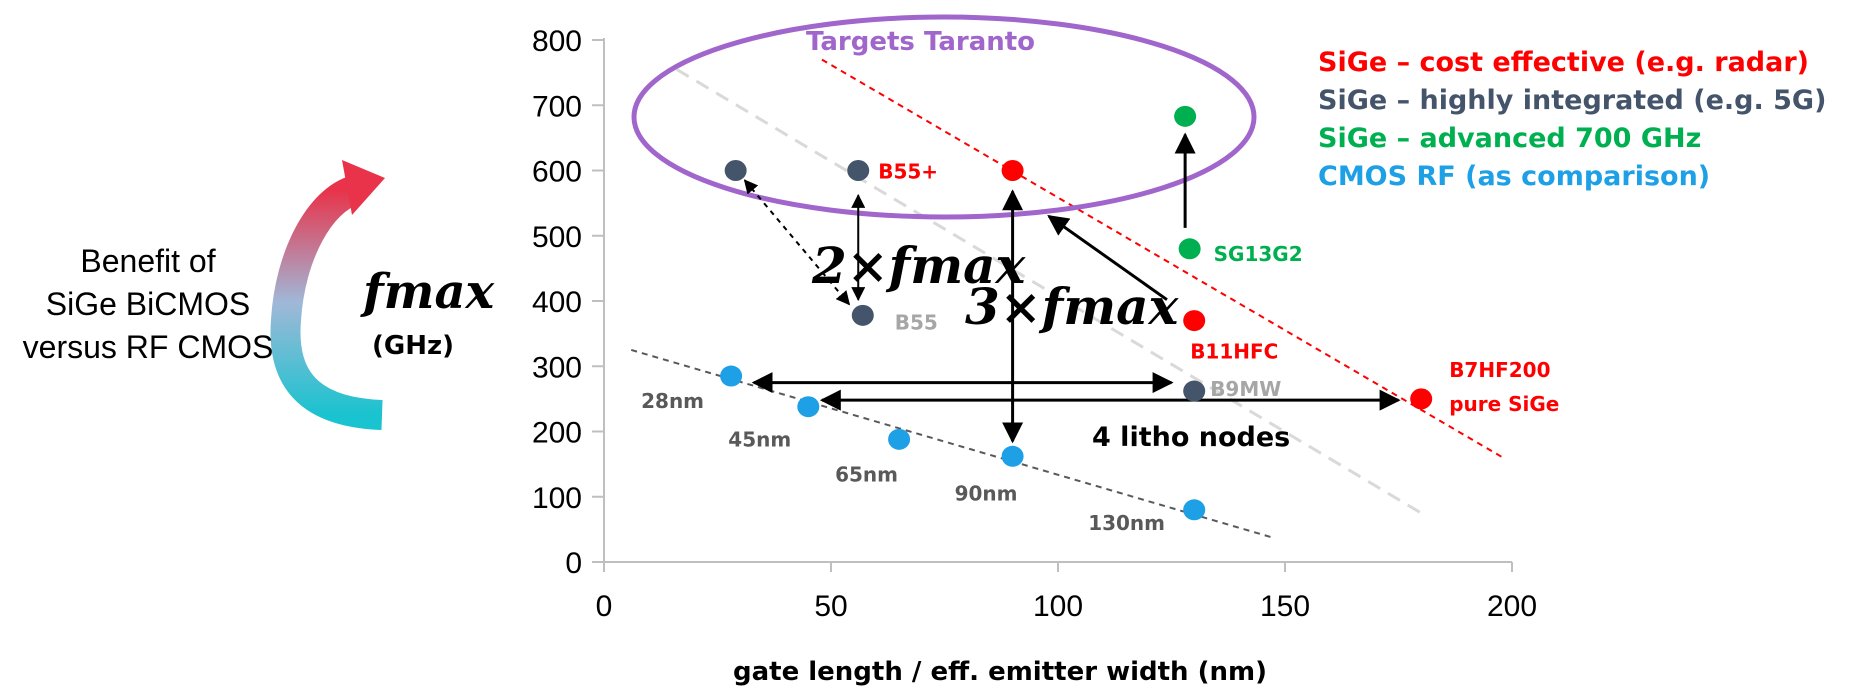 This screenshot has height=690, width=1867. Describe the element at coordinates (1245, 389) in the screenshot. I see `point-label: B9MW` at that location.